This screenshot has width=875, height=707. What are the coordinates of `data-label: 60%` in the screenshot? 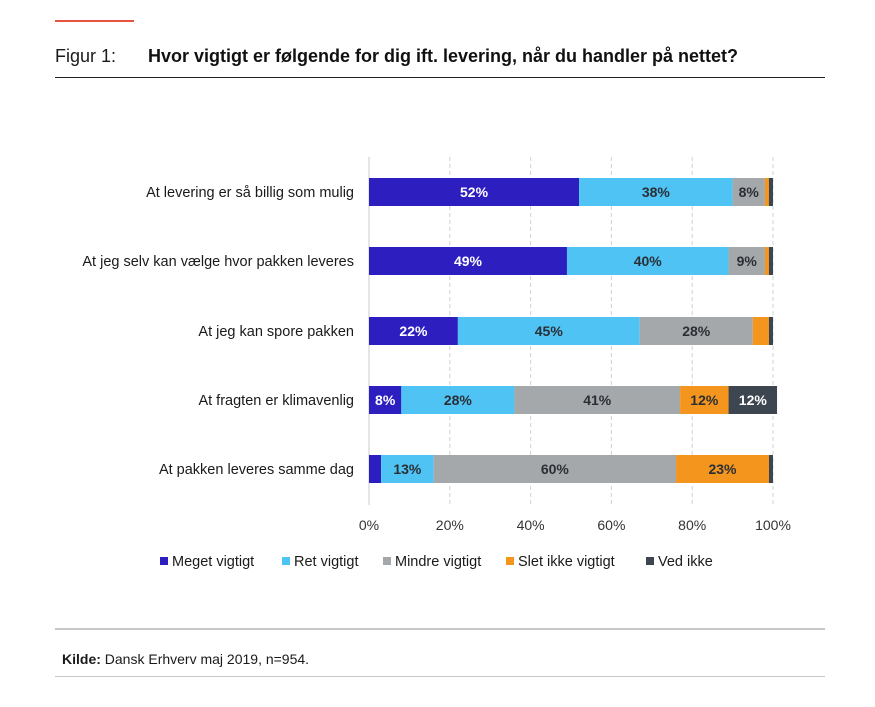 It's located at (555, 469).